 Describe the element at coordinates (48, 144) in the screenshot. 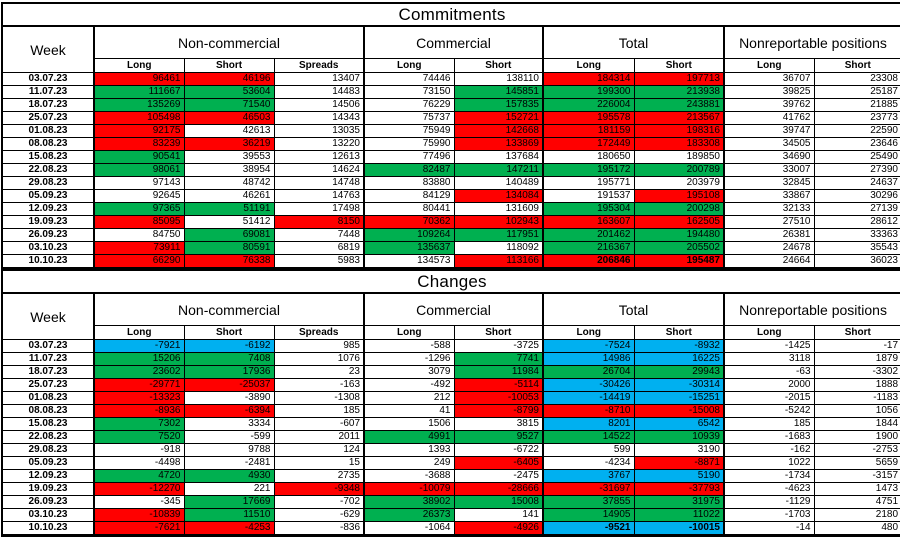

I see `week-cell: 08.08.23` at that location.